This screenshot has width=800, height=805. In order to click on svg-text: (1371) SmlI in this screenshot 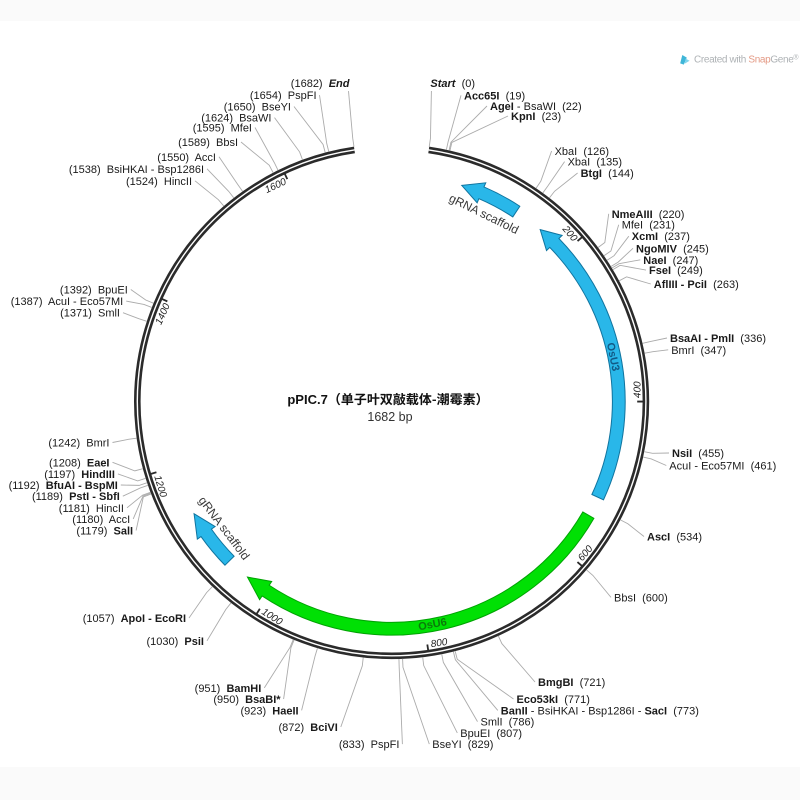, I will do `click(90, 314)`.